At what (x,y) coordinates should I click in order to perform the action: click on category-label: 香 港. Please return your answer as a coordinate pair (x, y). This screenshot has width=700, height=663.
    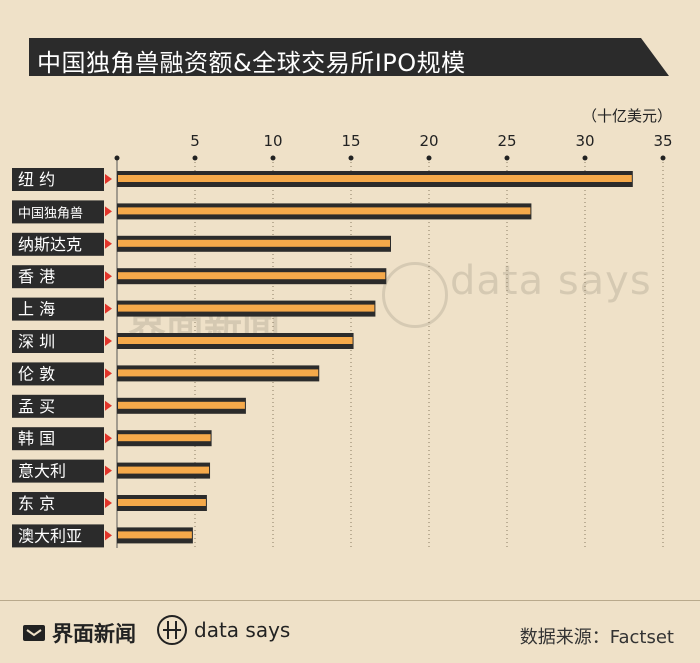
    Looking at the image, I should click on (36, 276).